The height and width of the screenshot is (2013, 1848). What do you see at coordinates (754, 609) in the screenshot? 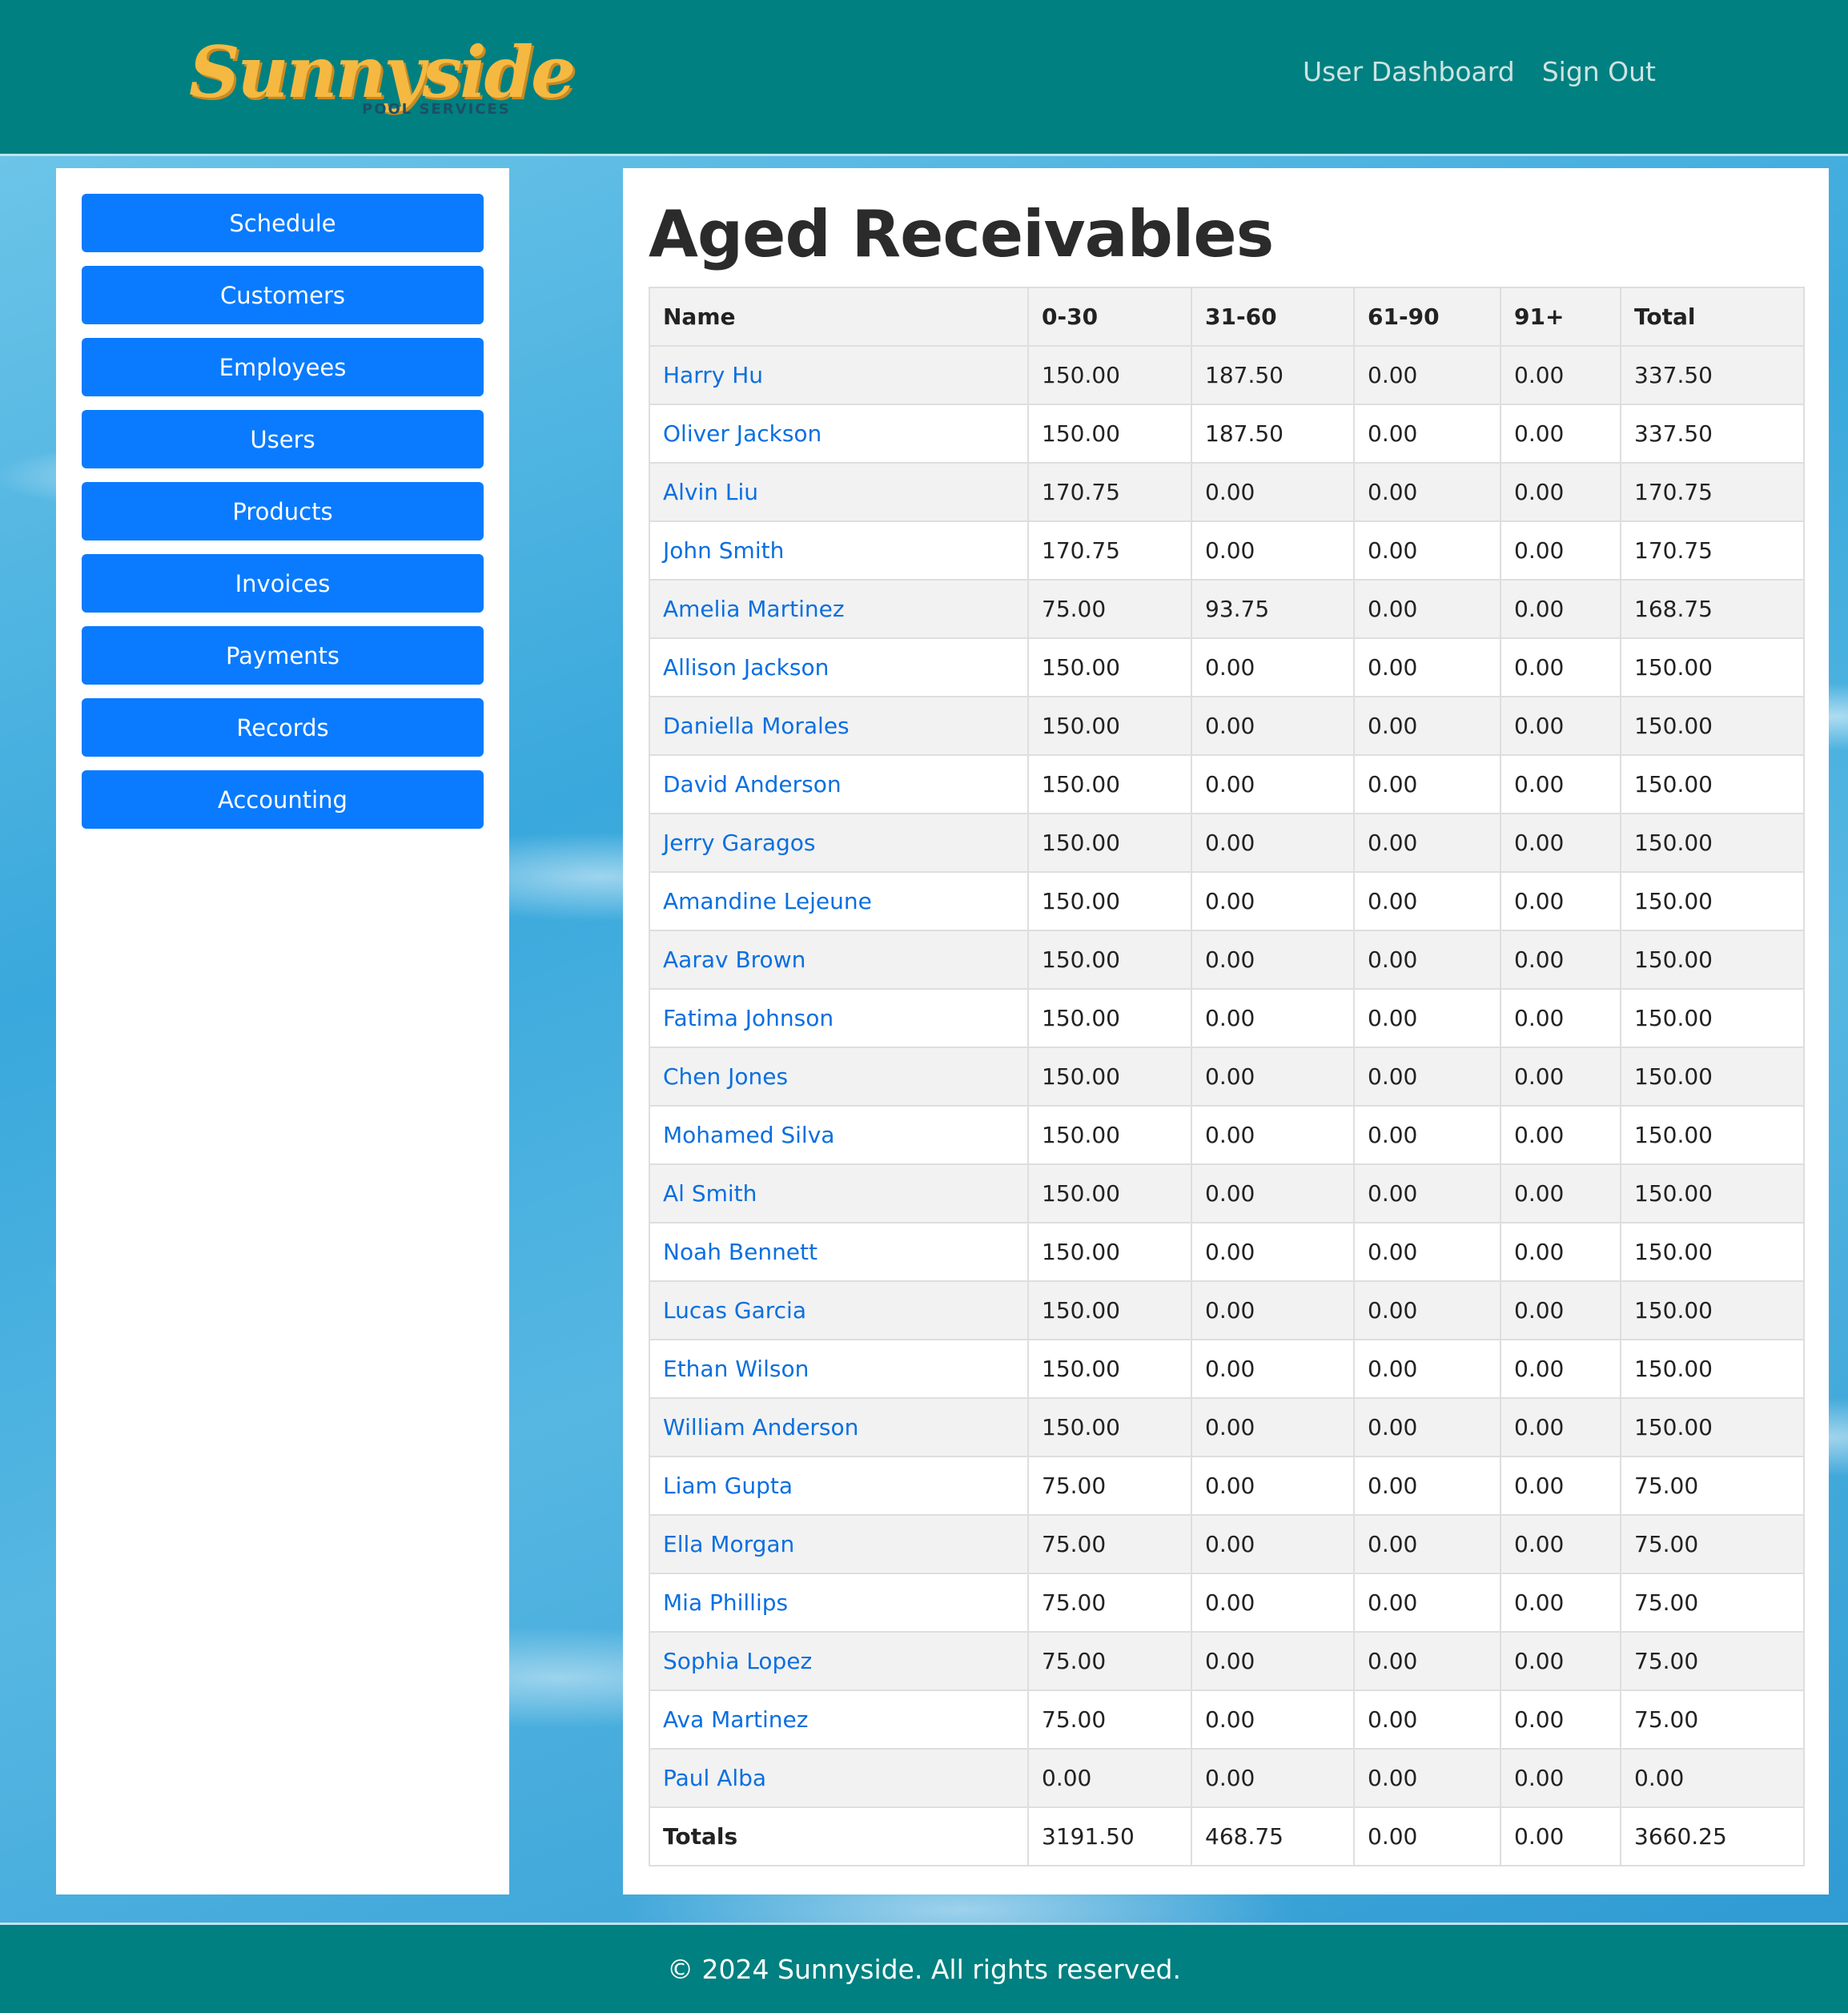
I see `customer-name-link: Amelia Martinez` at bounding box center [754, 609].